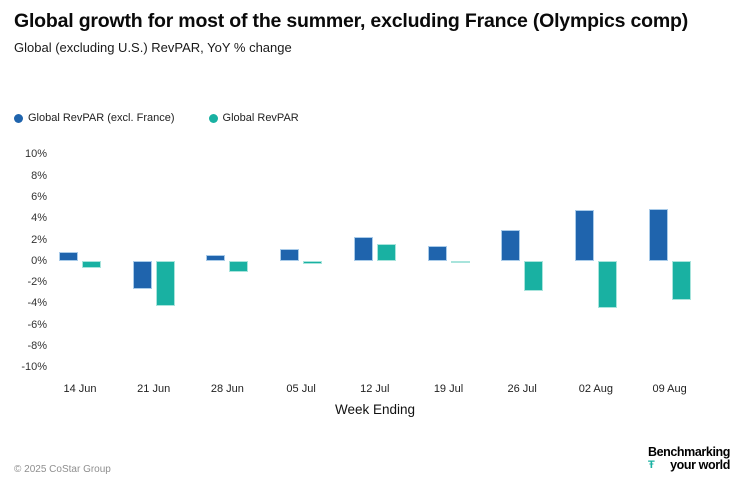 The height and width of the screenshot is (495, 740). What do you see at coordinates (596, 389) in the screenshot?
I see `x-axis-tick-label: 02 Aug` at bounding box center [596, 389].